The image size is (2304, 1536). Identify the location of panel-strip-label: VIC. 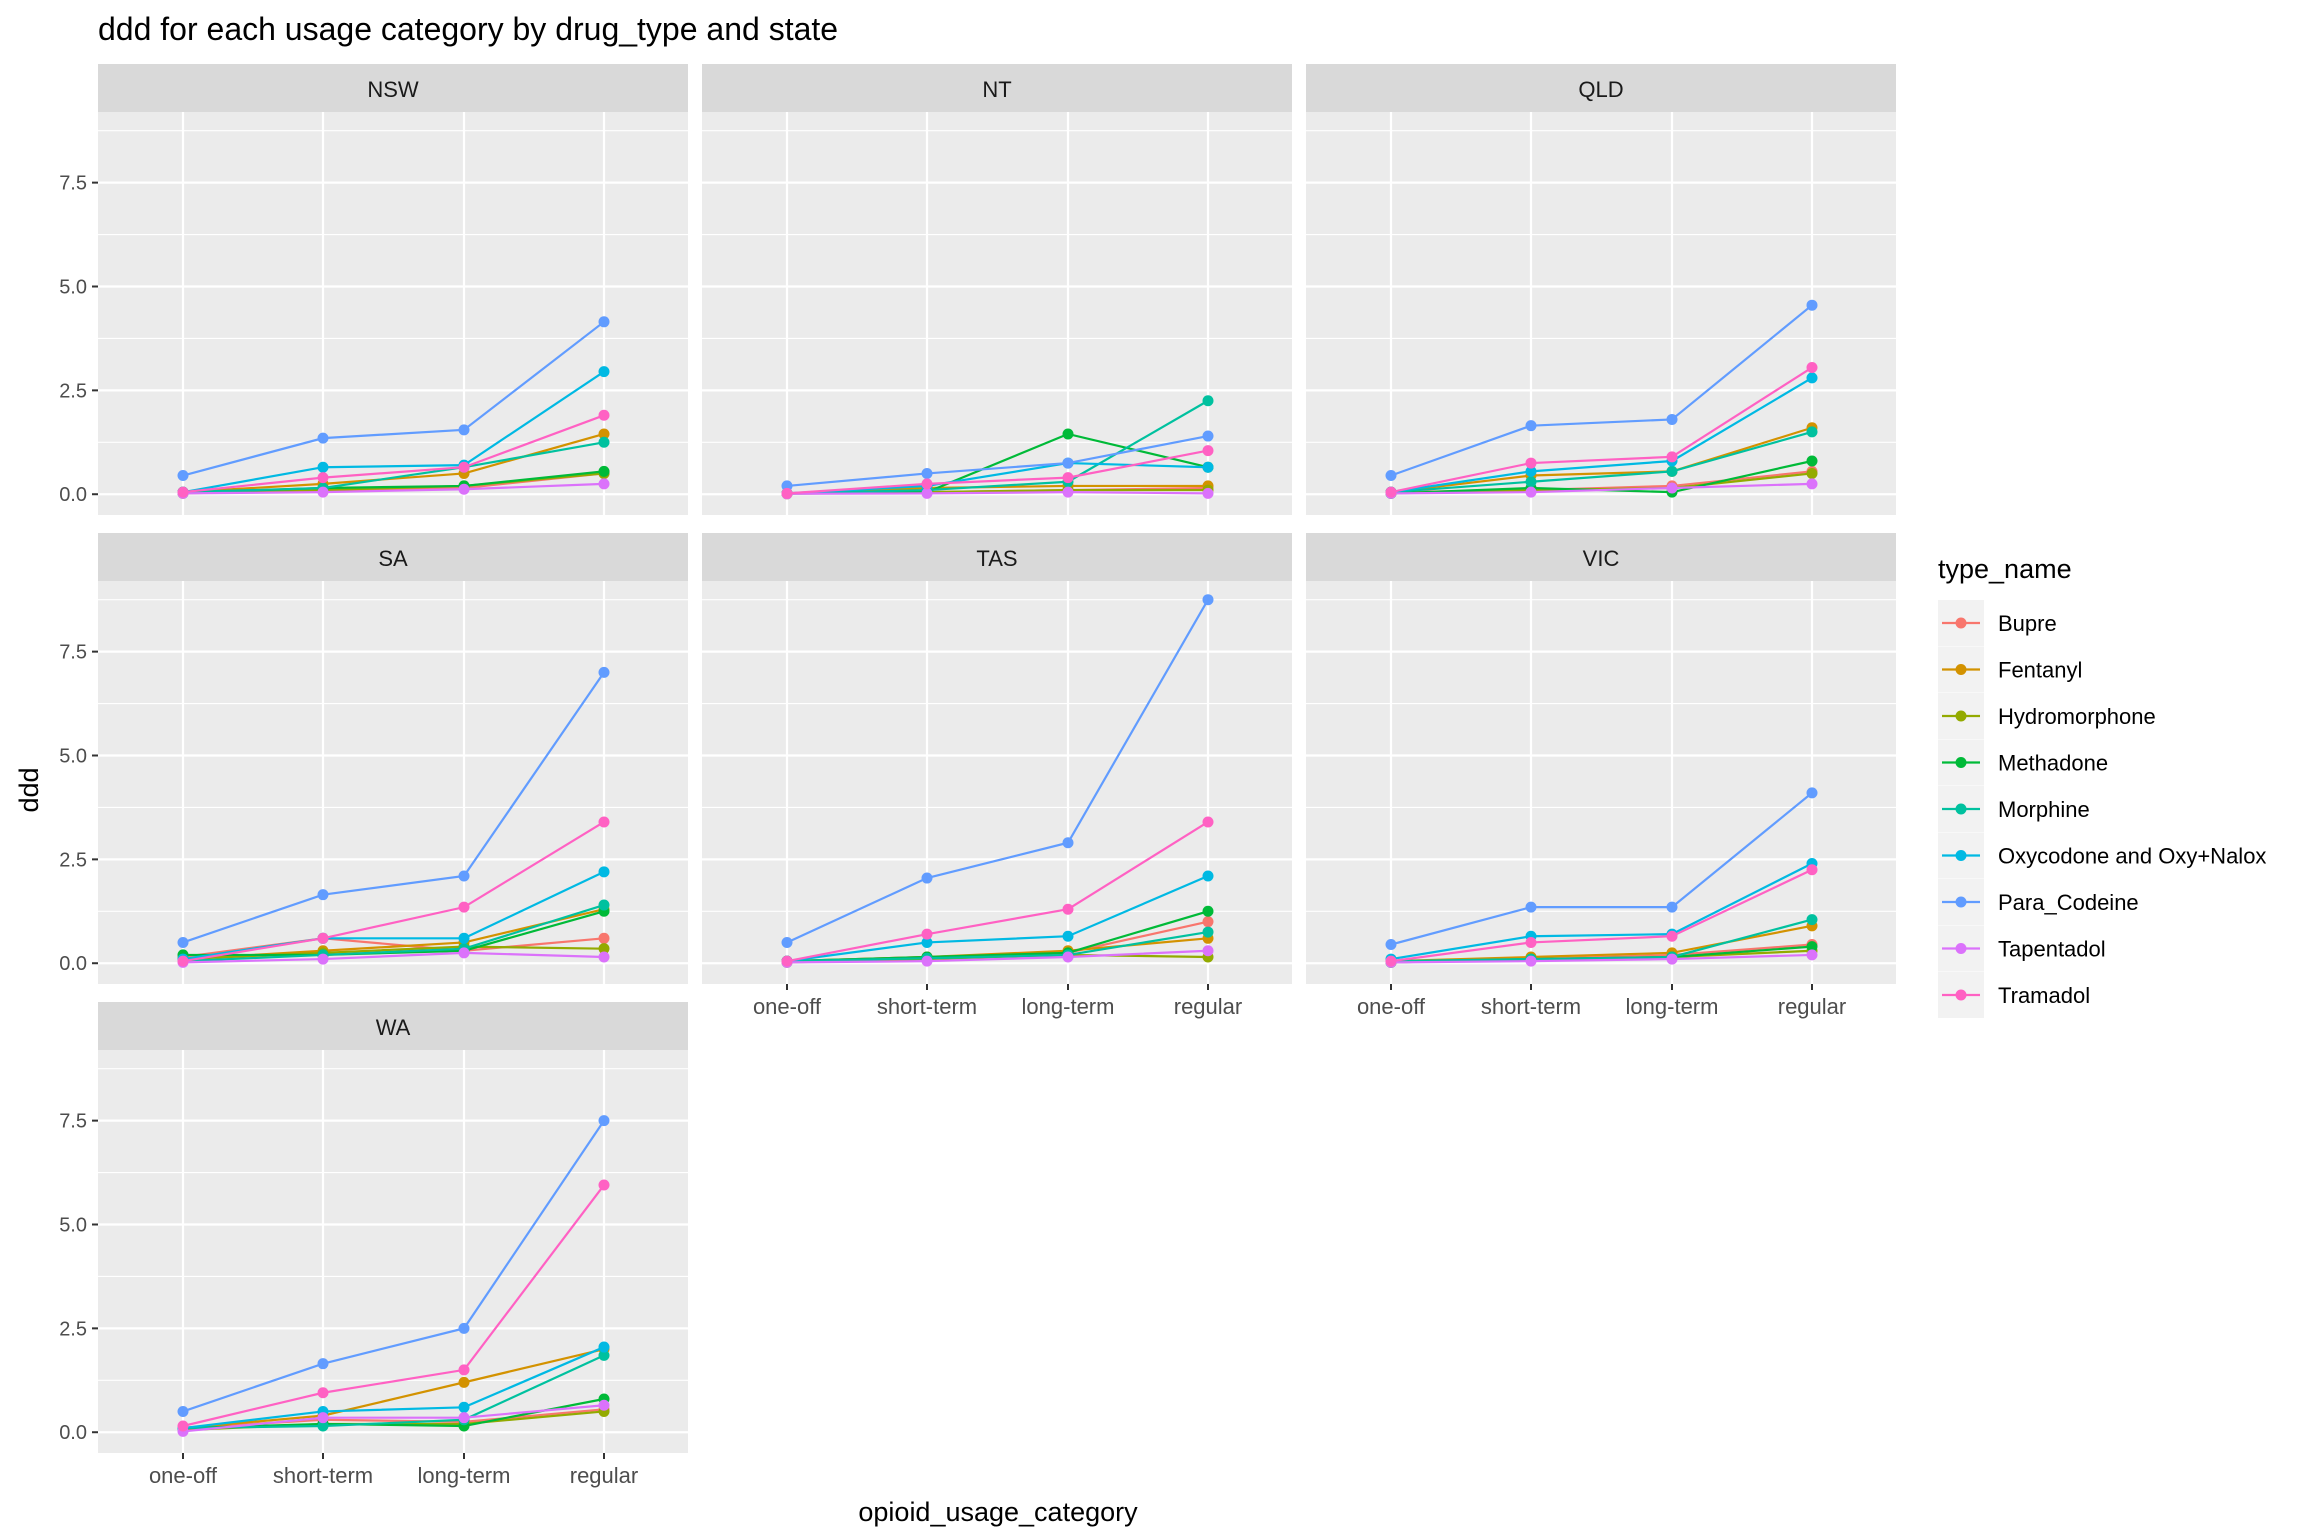
(1601, 558).